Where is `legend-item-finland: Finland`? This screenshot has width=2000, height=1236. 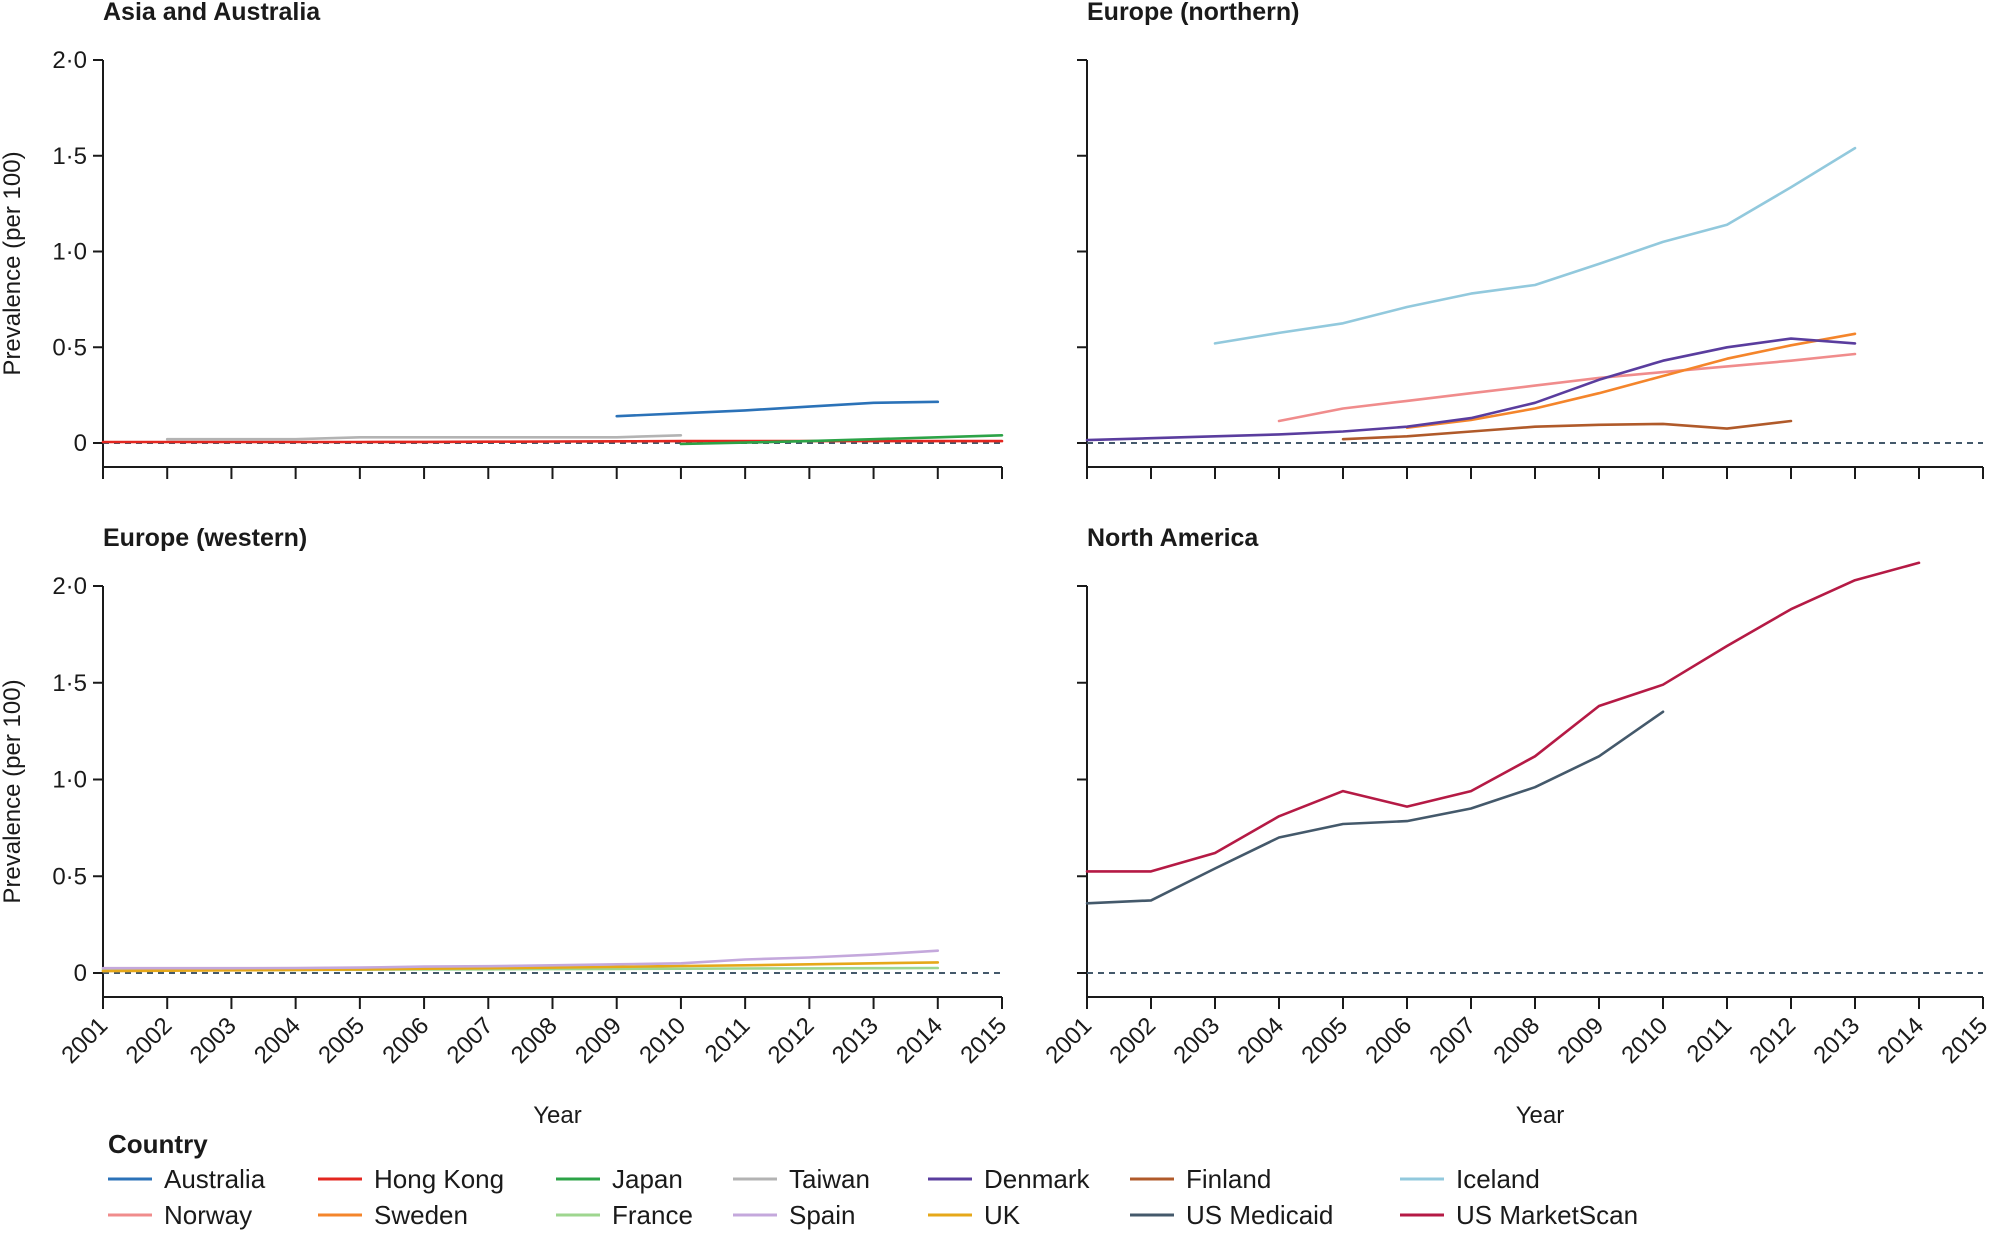
legend-item-finland: Finland is located at coordinates (1200, 1179).